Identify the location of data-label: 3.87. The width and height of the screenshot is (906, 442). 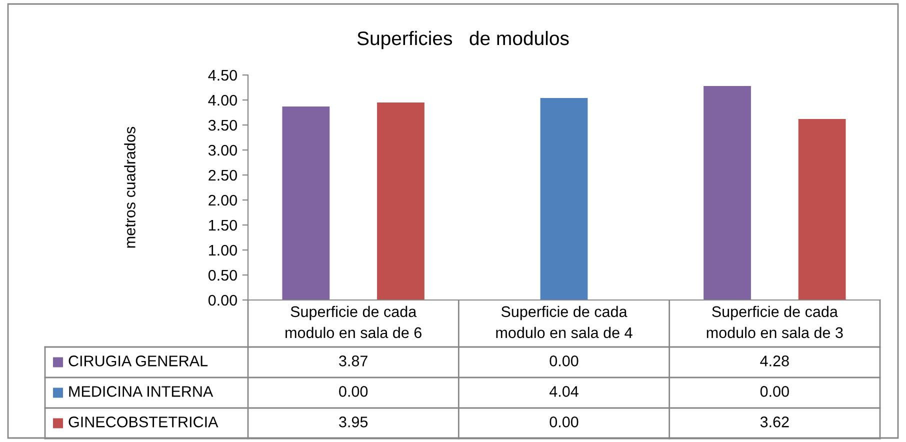
(353, 361).